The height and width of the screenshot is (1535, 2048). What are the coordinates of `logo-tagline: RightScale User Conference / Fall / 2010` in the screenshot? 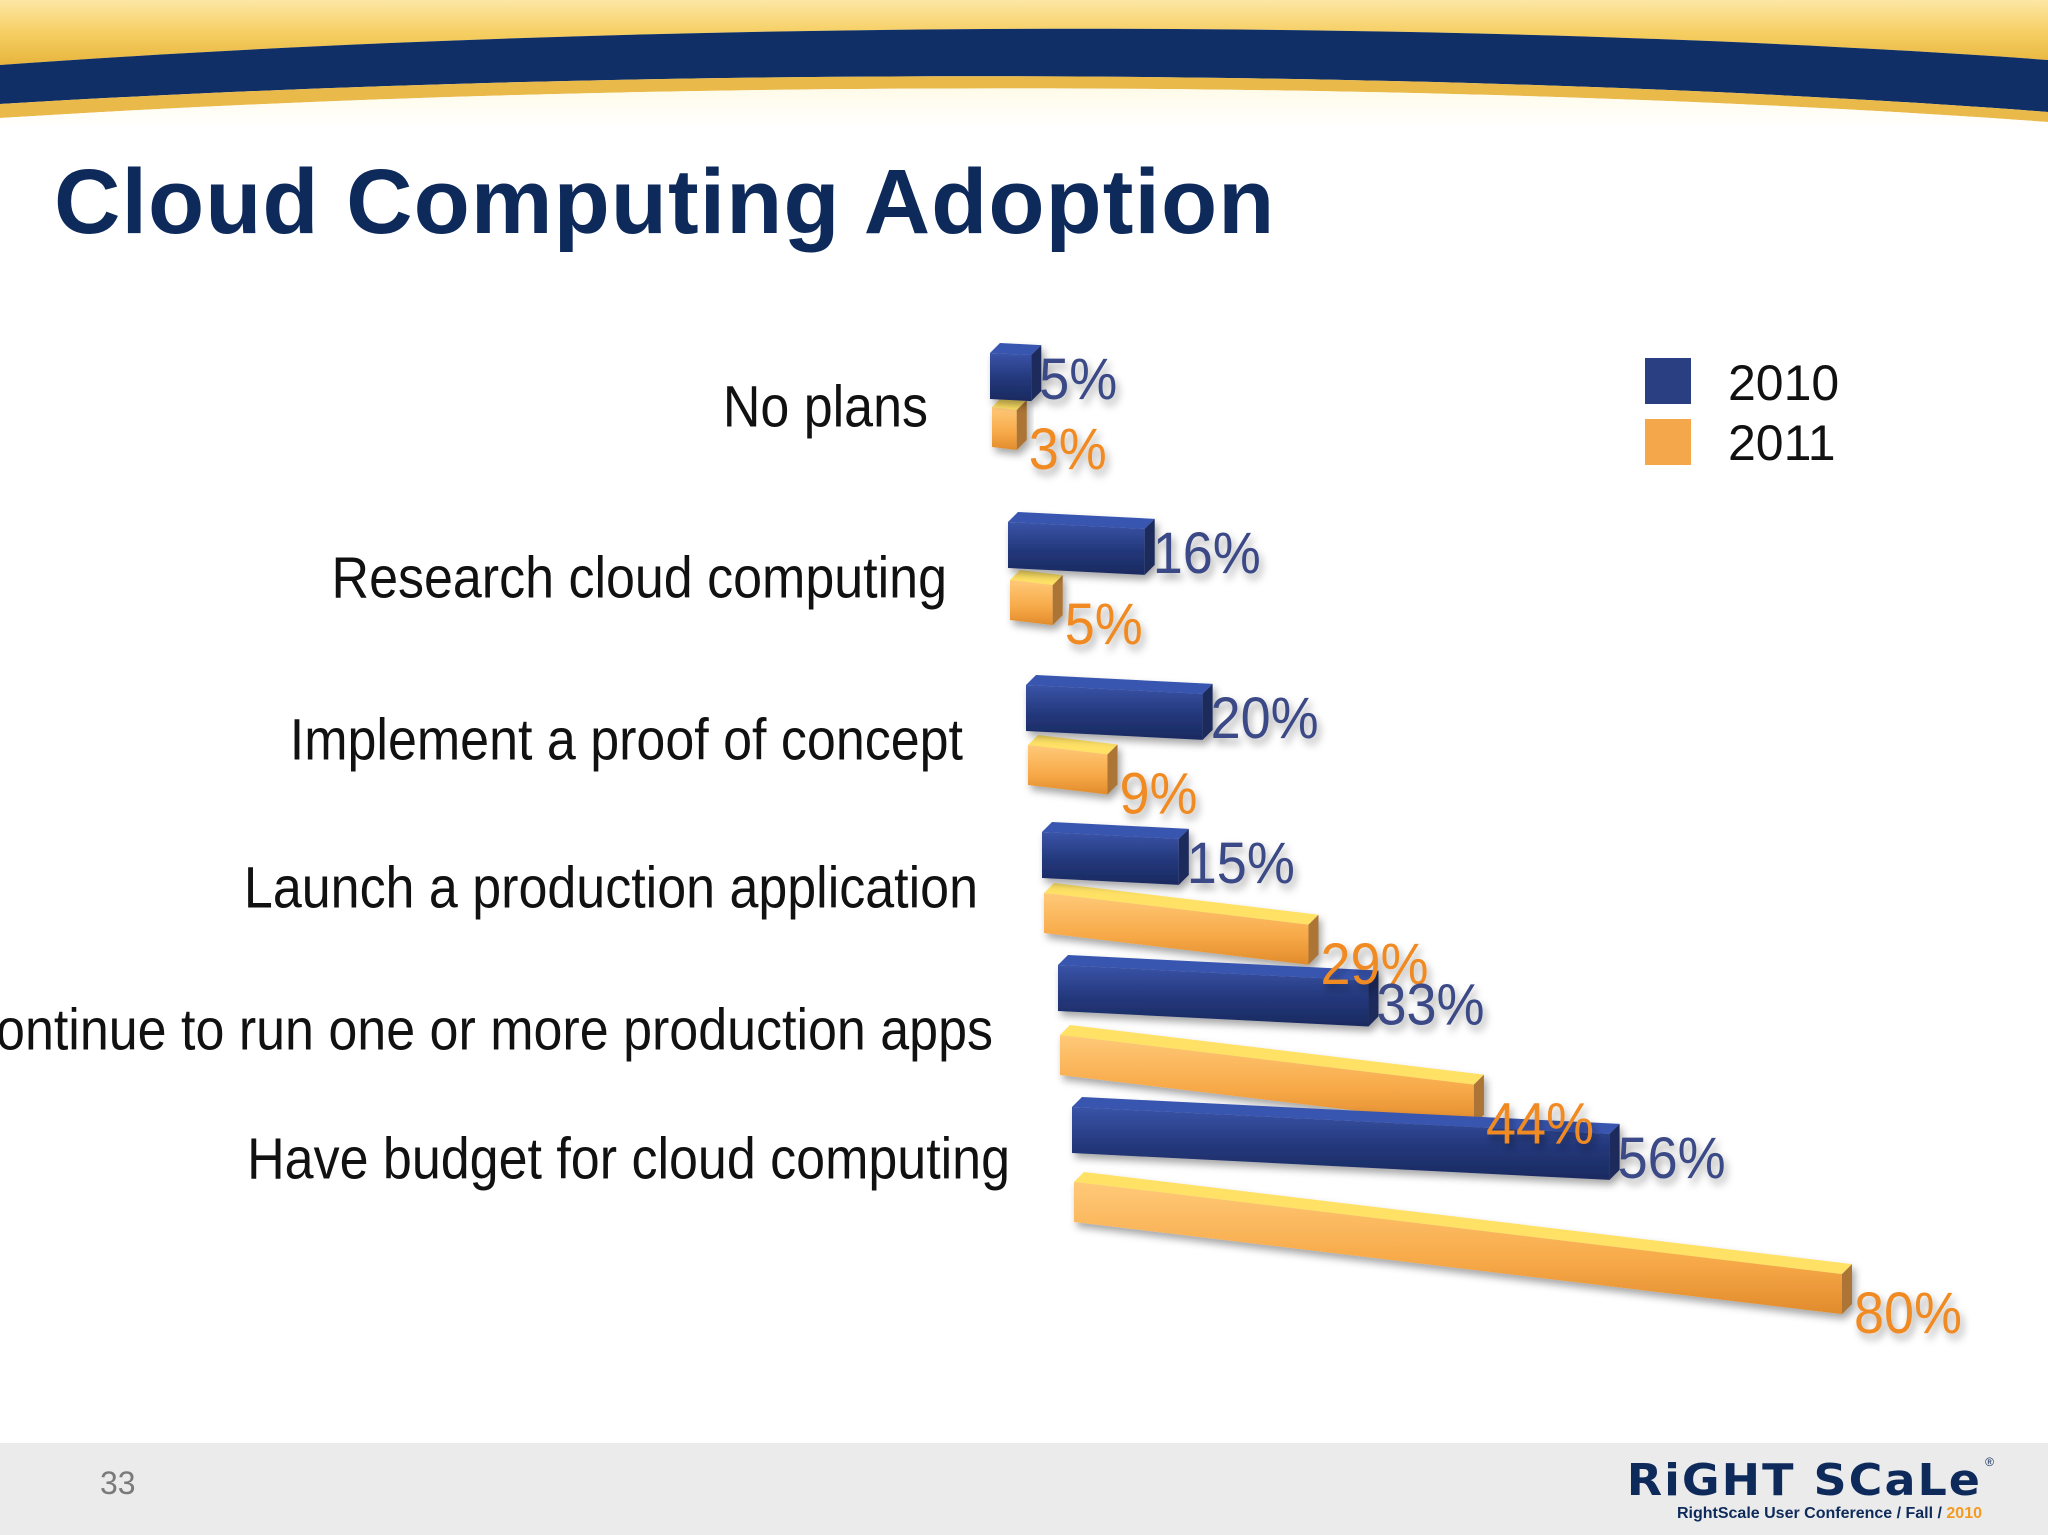 It's located at (1829, 1514).